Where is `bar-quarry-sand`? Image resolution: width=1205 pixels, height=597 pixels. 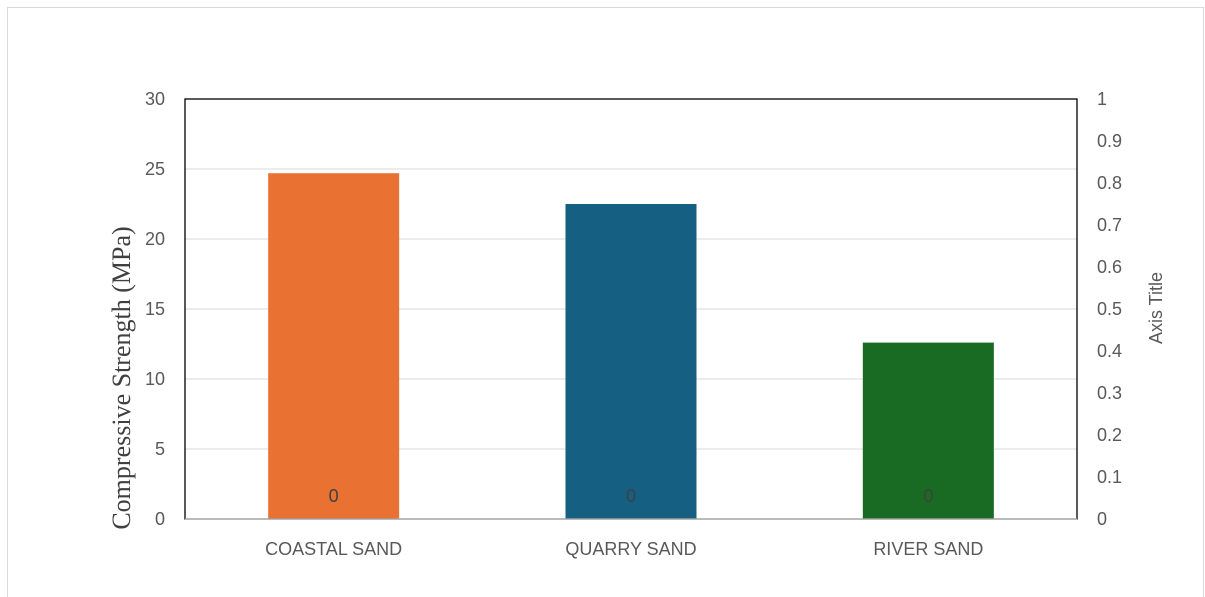 bar-quarry-sand is located at coordinates (631, 361).